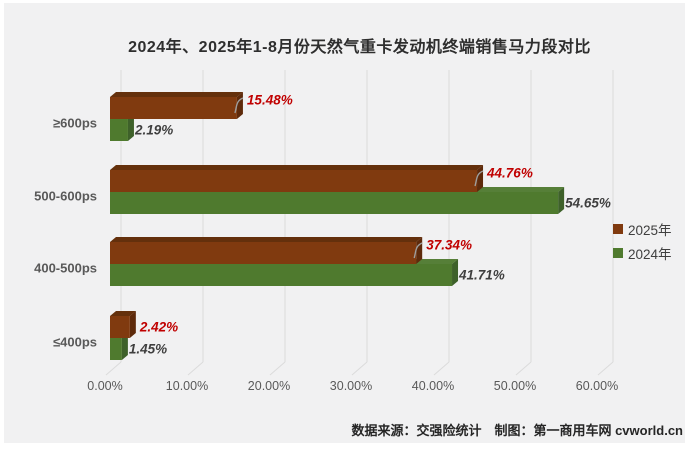  I want to click on legend-item-2025: 2025年, so click(642, 229).